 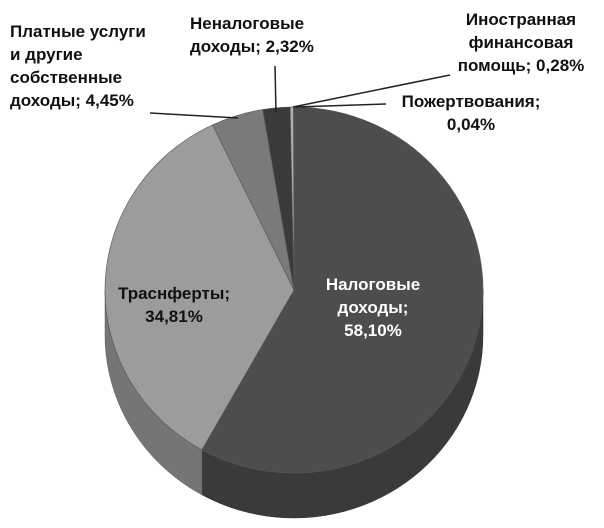 What do you see at coordinates (252, 35) in the screenshot?
I see `data-label: Неналоговые доходы; 2,32%` at bounding box center [252, 35].